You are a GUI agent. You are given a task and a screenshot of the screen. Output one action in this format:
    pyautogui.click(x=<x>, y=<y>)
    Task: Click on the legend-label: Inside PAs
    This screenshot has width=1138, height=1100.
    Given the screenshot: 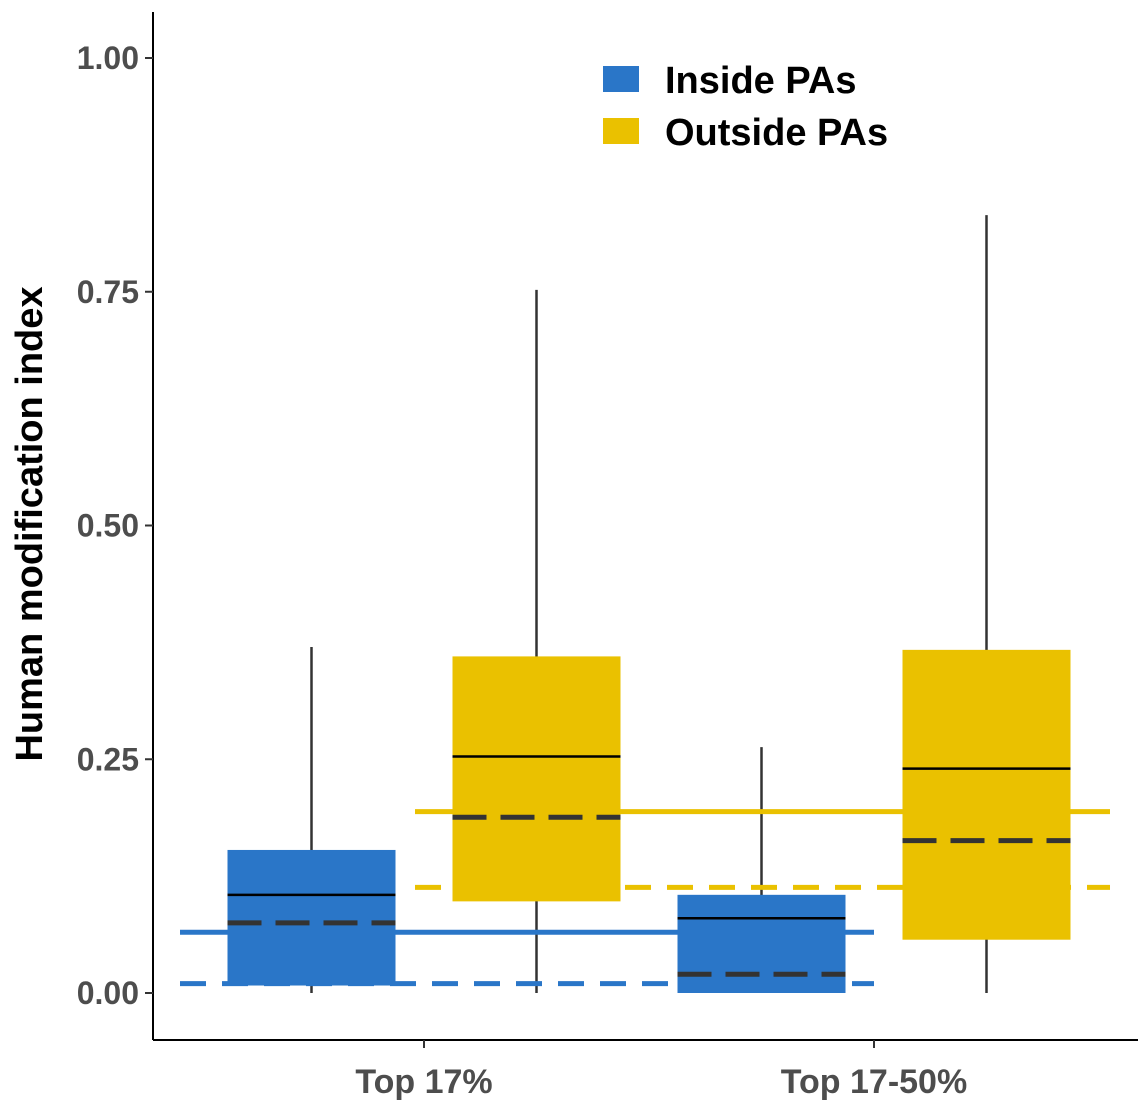 What is the action you would take?
    pyautogui.click(x=760, y=81)
    